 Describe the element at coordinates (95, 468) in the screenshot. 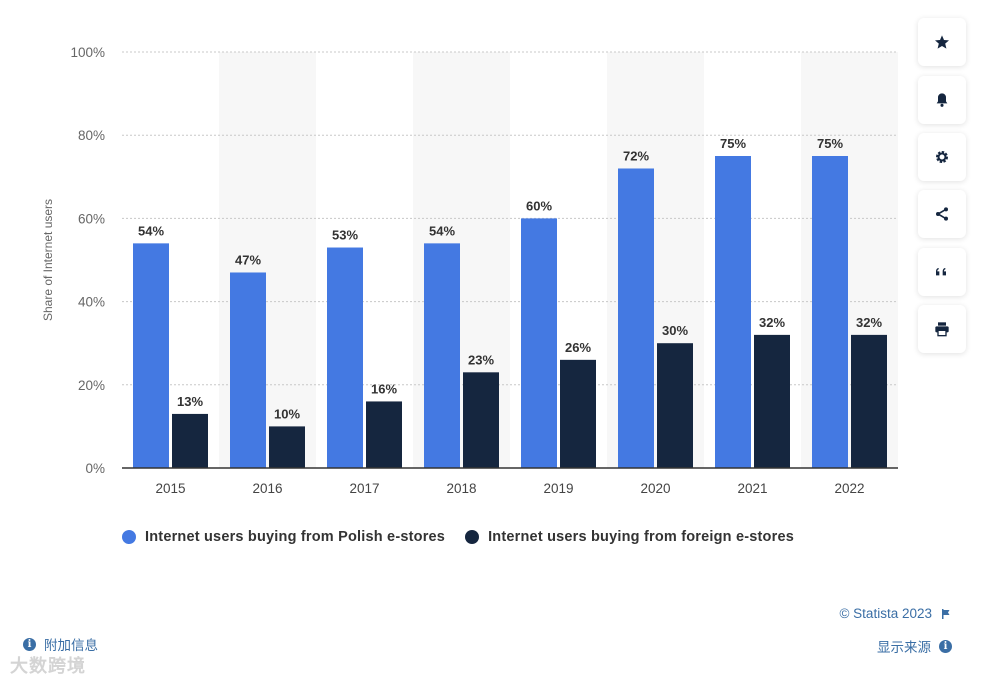

I see `y-tick-label: 0%` at that location.